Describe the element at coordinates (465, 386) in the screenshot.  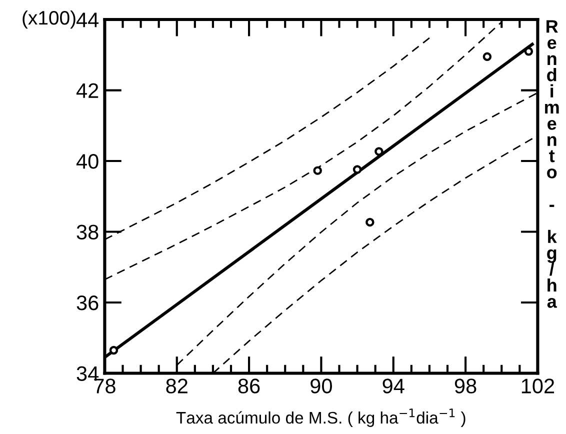
I see `x-tick-label: 98` at that location.